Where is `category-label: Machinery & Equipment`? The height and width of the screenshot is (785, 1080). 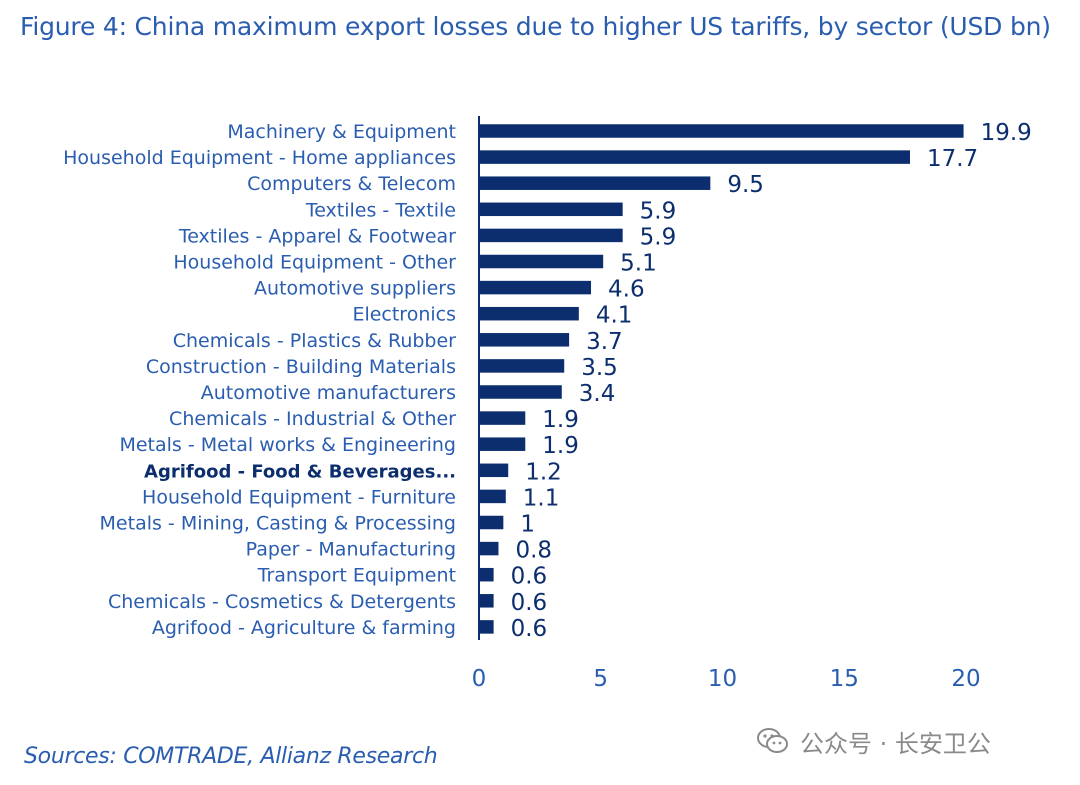
category-label: Machinery & Equipment is located at coordinates (341, 132).